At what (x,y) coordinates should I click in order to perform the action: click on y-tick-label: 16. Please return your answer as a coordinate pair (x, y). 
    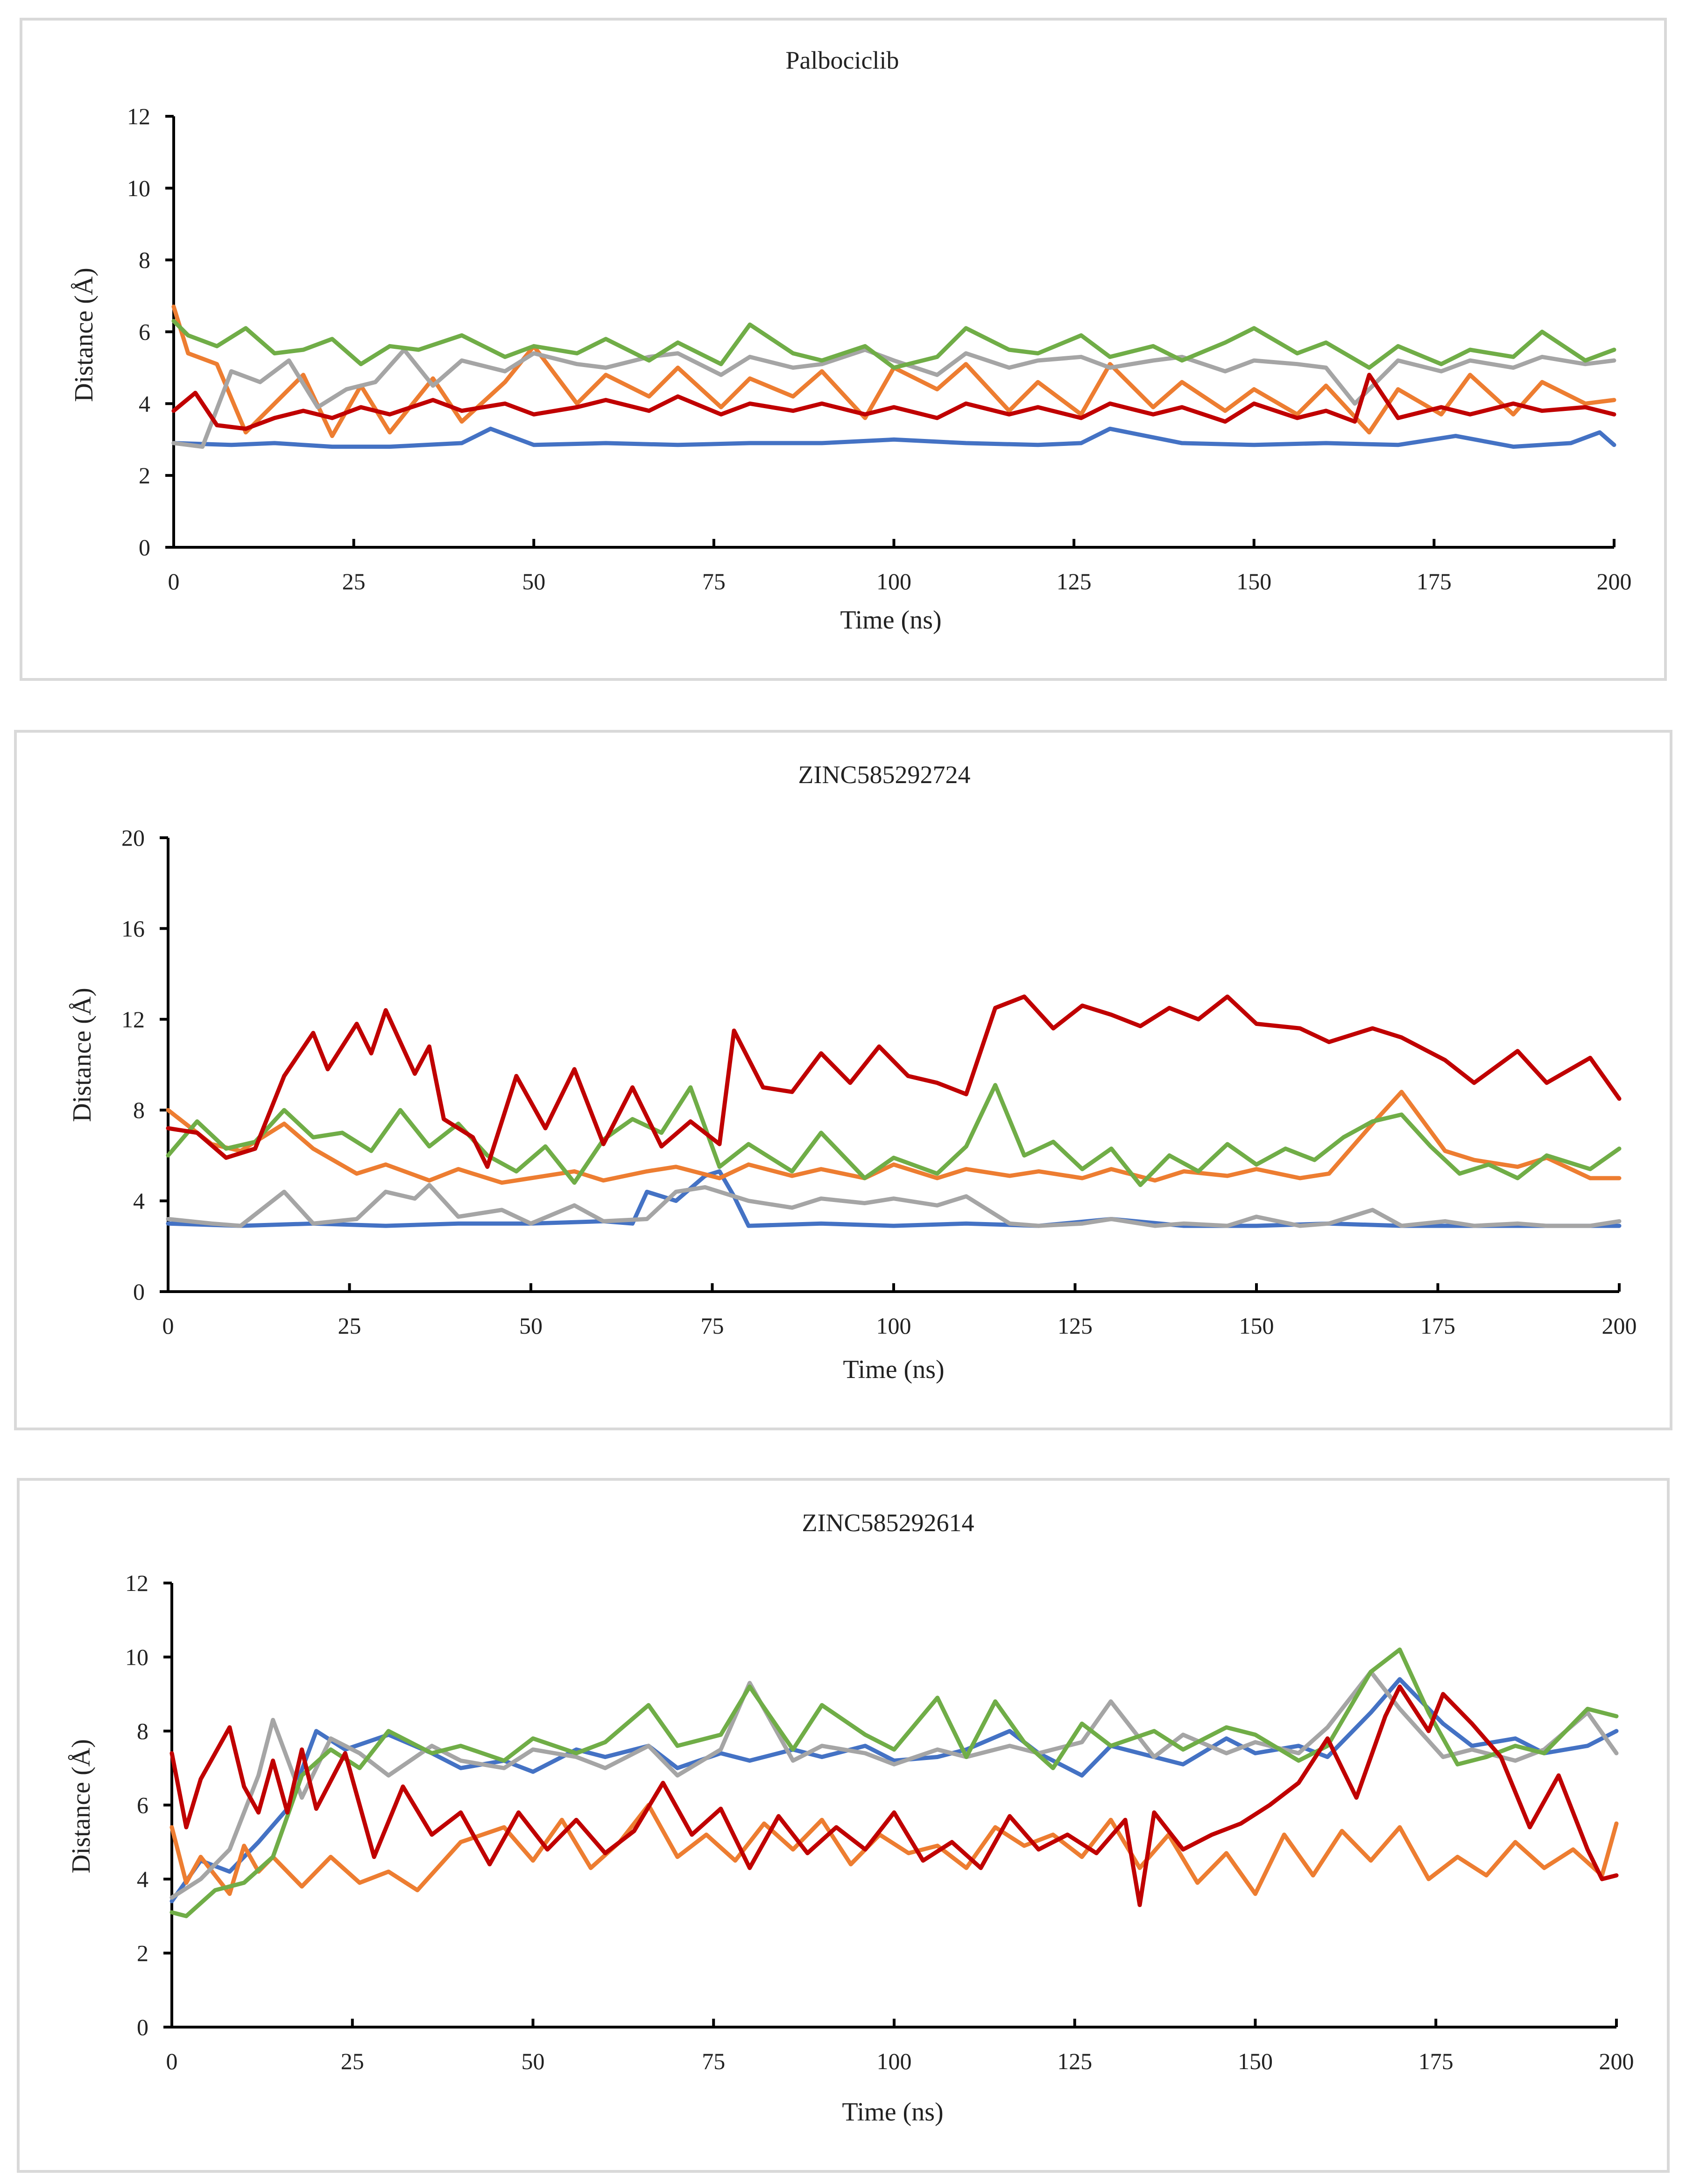
    Looking at the image, I should click on (133, 928).